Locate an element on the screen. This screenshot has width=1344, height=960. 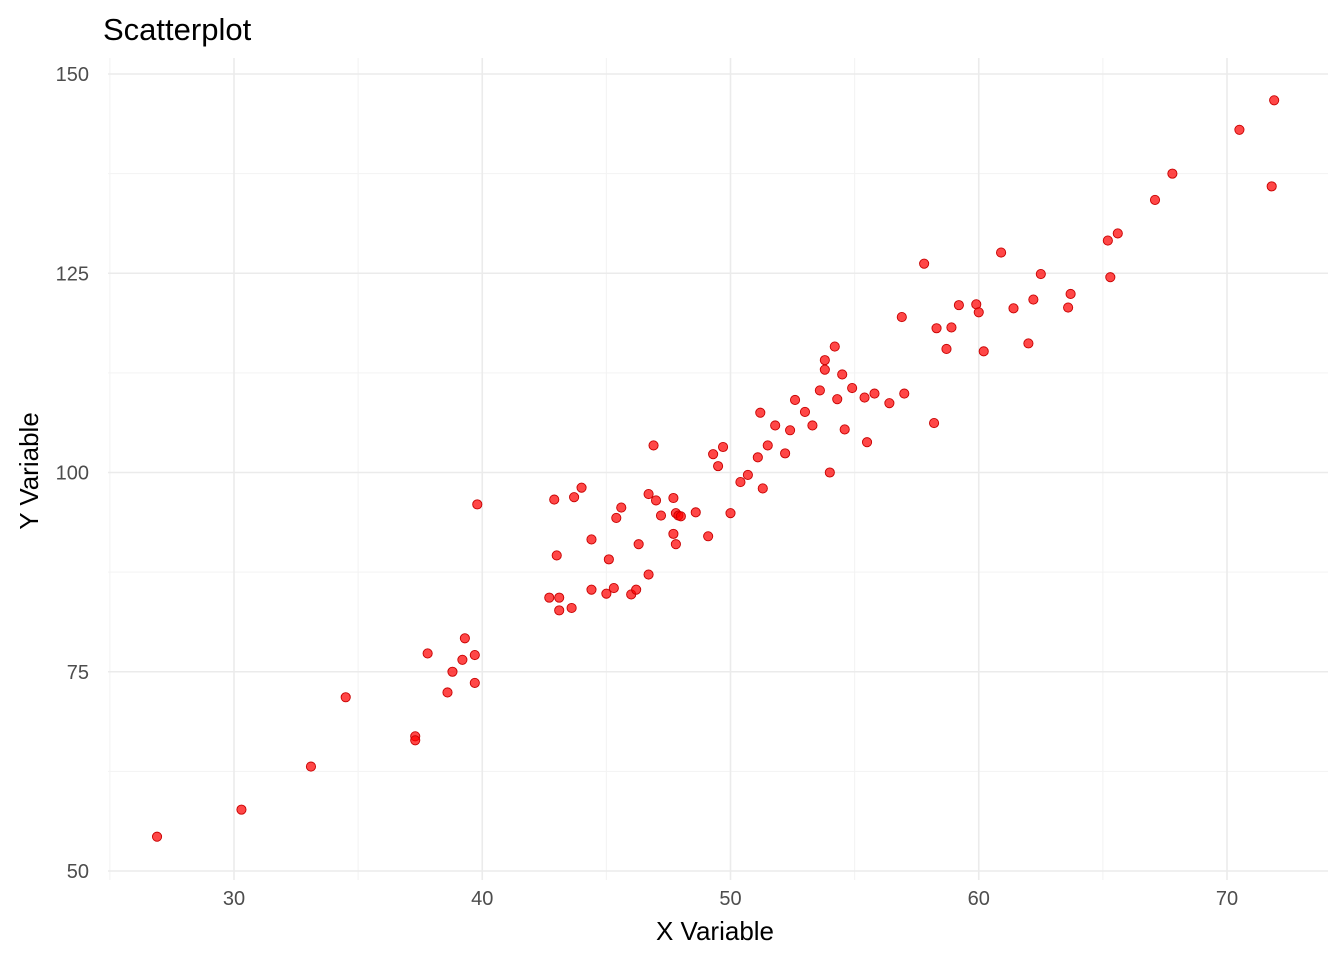
y-tick-label: 150 is located at coordinates (72, 75).